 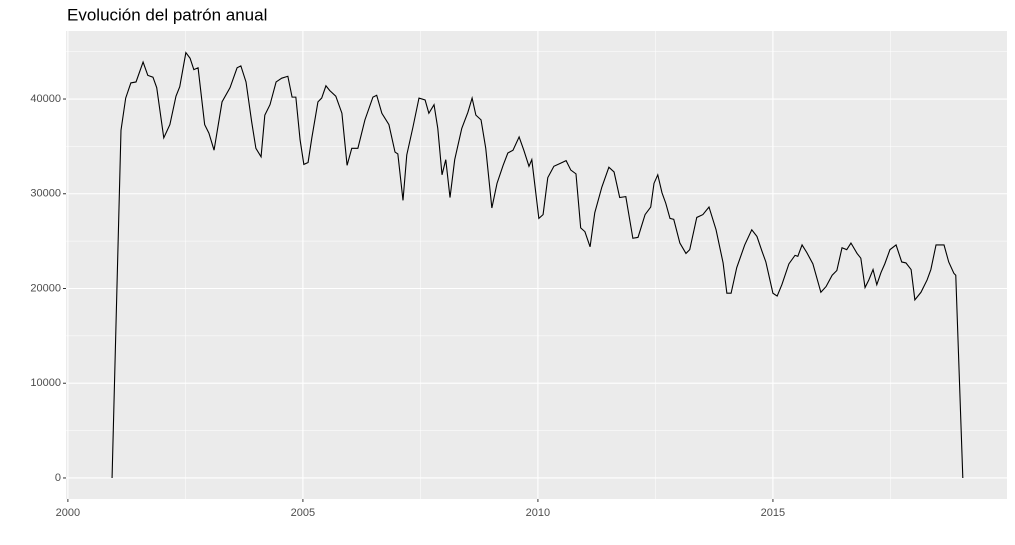 I want to click on y-tick-label: 10000, so click(x=45, y=383).